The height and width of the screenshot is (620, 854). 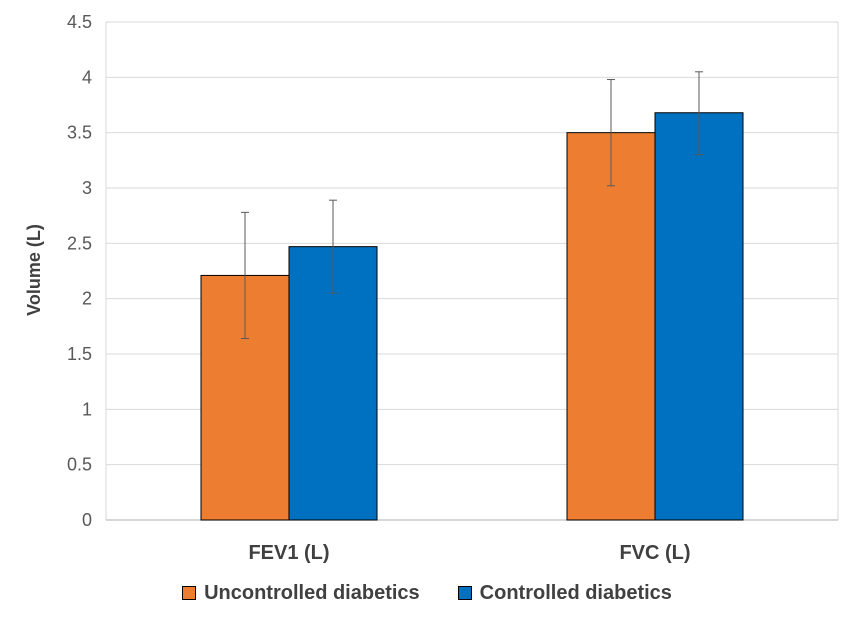 What do you see at coordinates (575, 592) in the screenshot?
I see `legend-label-controlled: Controlled diabetics` at bounding box center [575, 592].